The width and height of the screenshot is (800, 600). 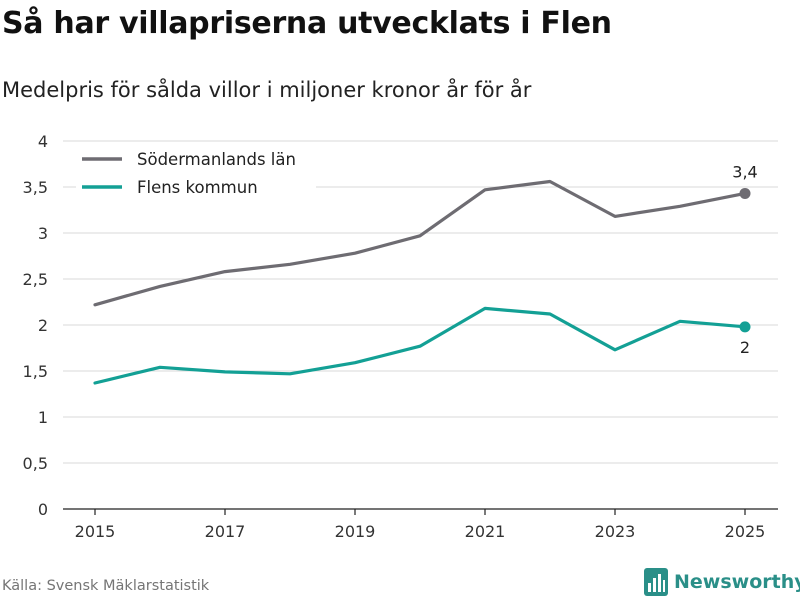 What do you see at coordinates (197, 187) in the screenshot?
I see `legend-label: Flens kommun` at bounding box center [197, 187].